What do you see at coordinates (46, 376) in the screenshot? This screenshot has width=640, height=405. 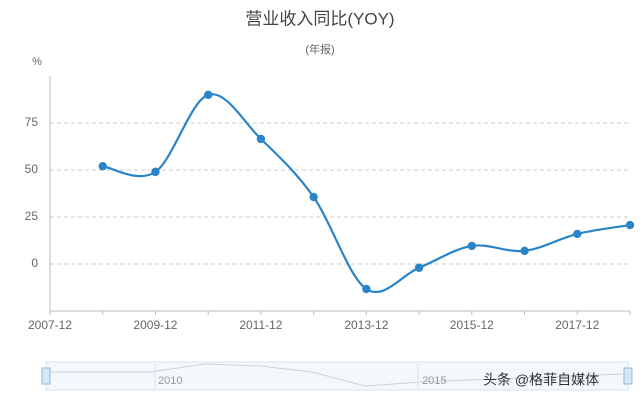 I see `slider-handle-left` at bounding box center [46, 376].